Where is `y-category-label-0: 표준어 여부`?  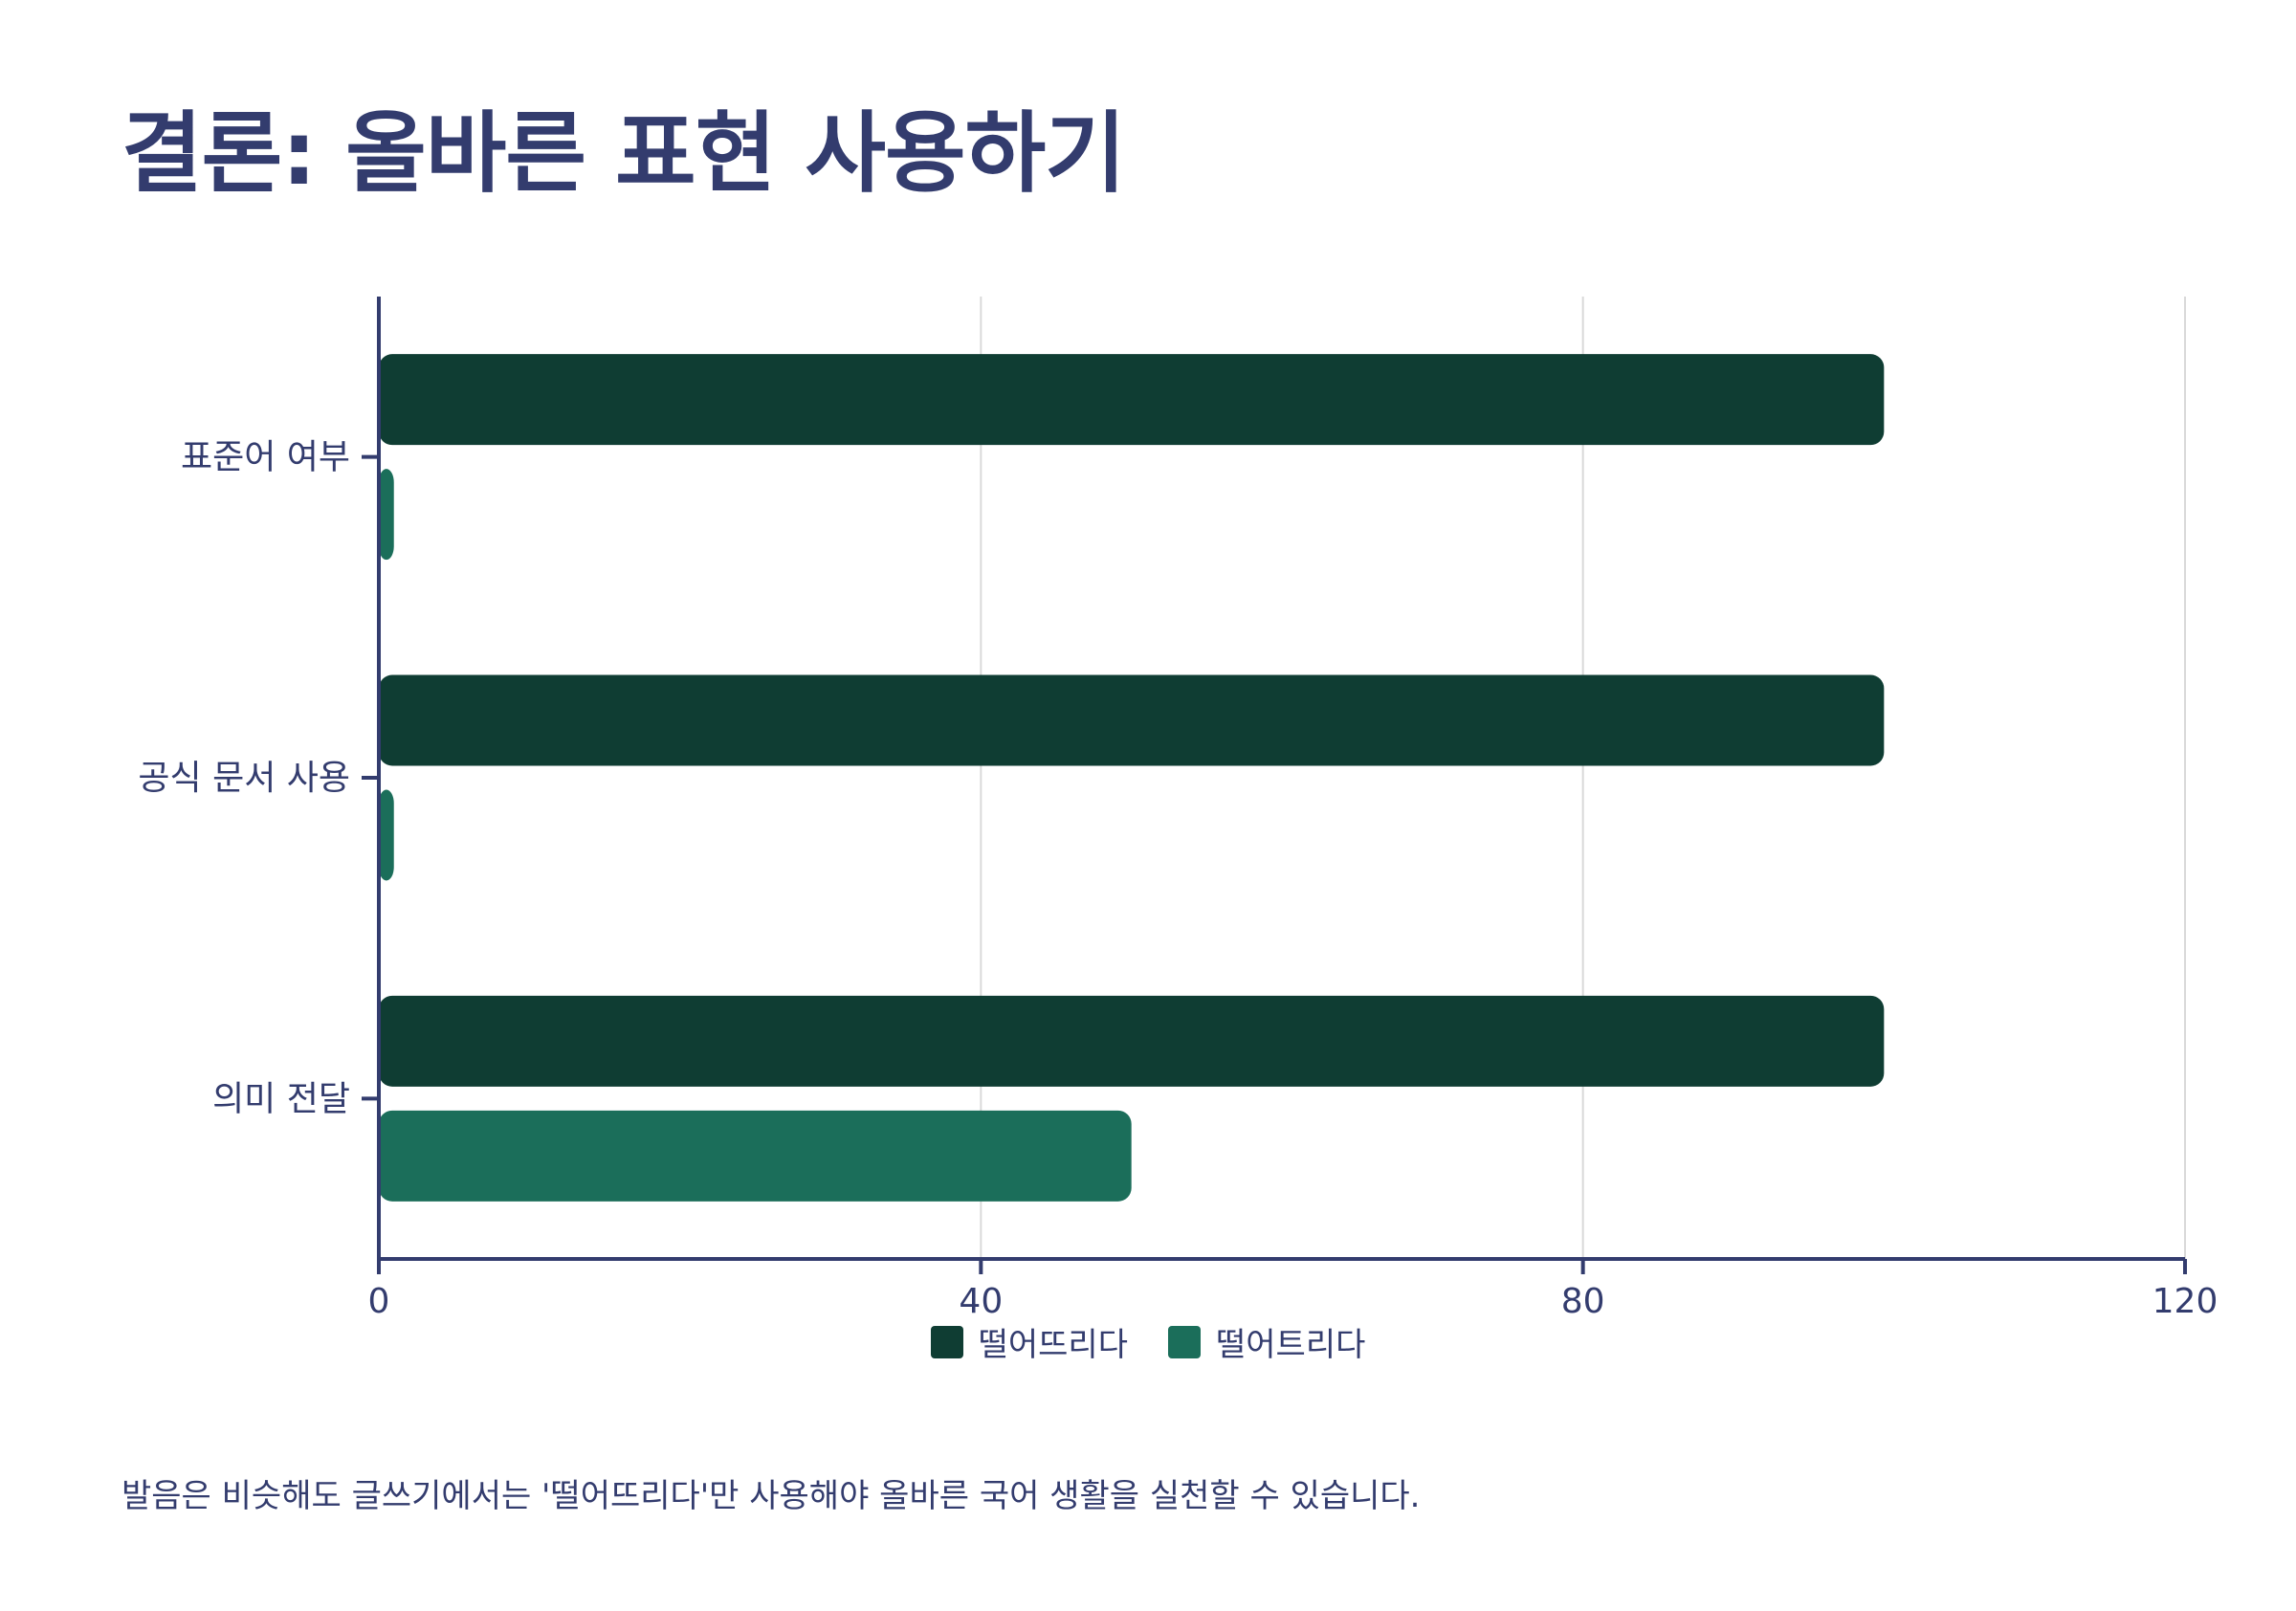
y-category-label-0: 표준어 여부 is located at coordinates (266, 457).